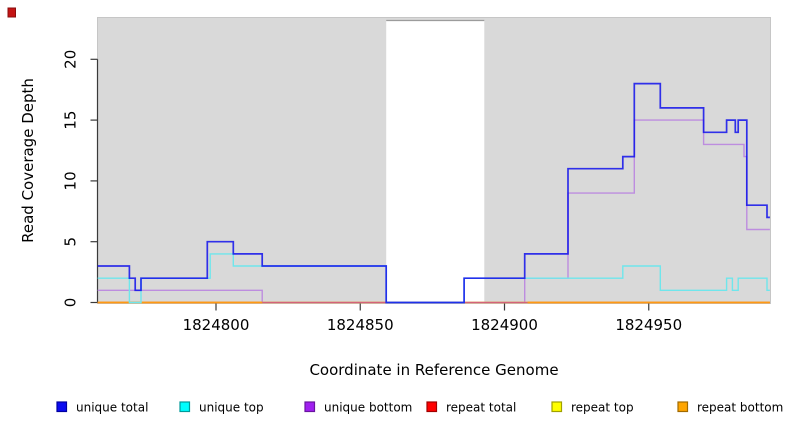 The width and height of the screenshot is (792, 432). What do you see at coordinates (433, 370) in the screenshot?
I see `x-axis-title: Coordinate in Reference Genome` at bounding box center [433, 370].